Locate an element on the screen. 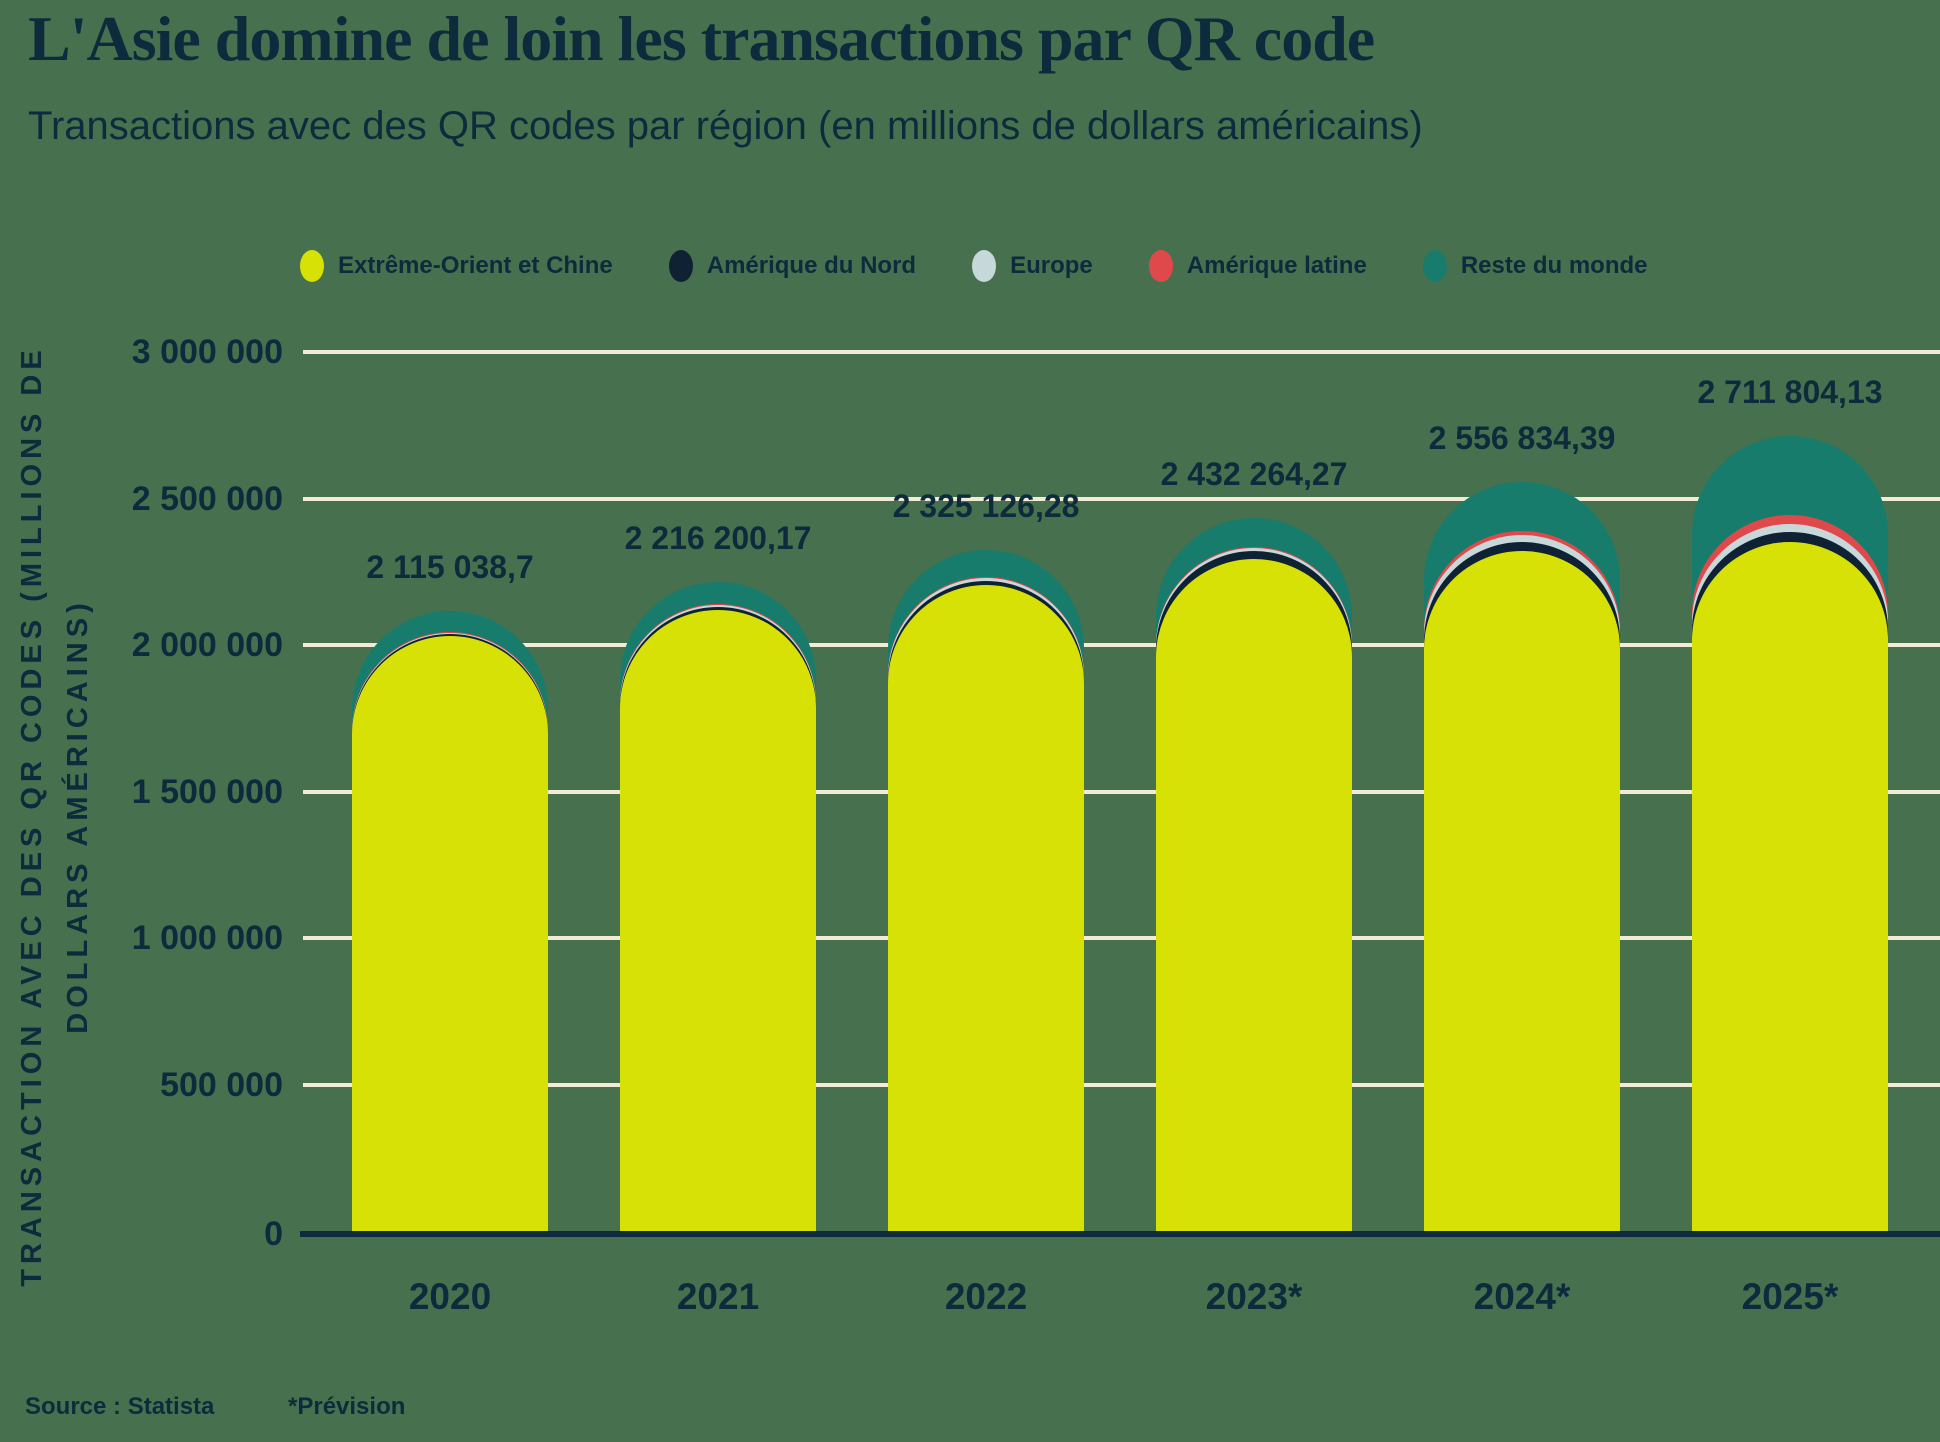 The height and width of the screenshot is (1442, 1940). x-axis-label: 2020 is located at coordinates (450, 1296).